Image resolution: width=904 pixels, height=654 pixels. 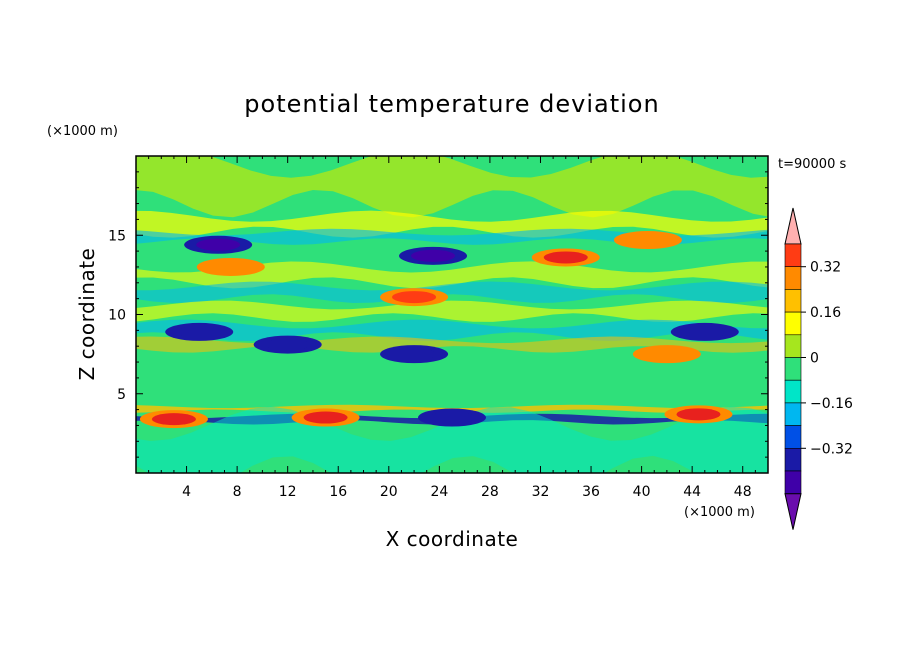 What do you see at coordinates (237, 492) in the screenshot?
I see `x-tick-label: 8` at bounding box center [237, 492].